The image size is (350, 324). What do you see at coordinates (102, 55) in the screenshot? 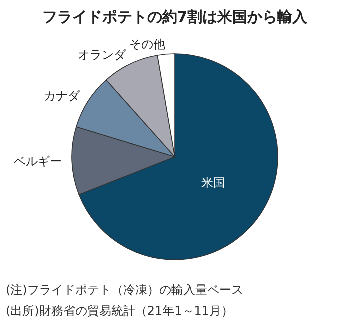
I see `slice-label: オランダ` at bounding box center [102, 55].